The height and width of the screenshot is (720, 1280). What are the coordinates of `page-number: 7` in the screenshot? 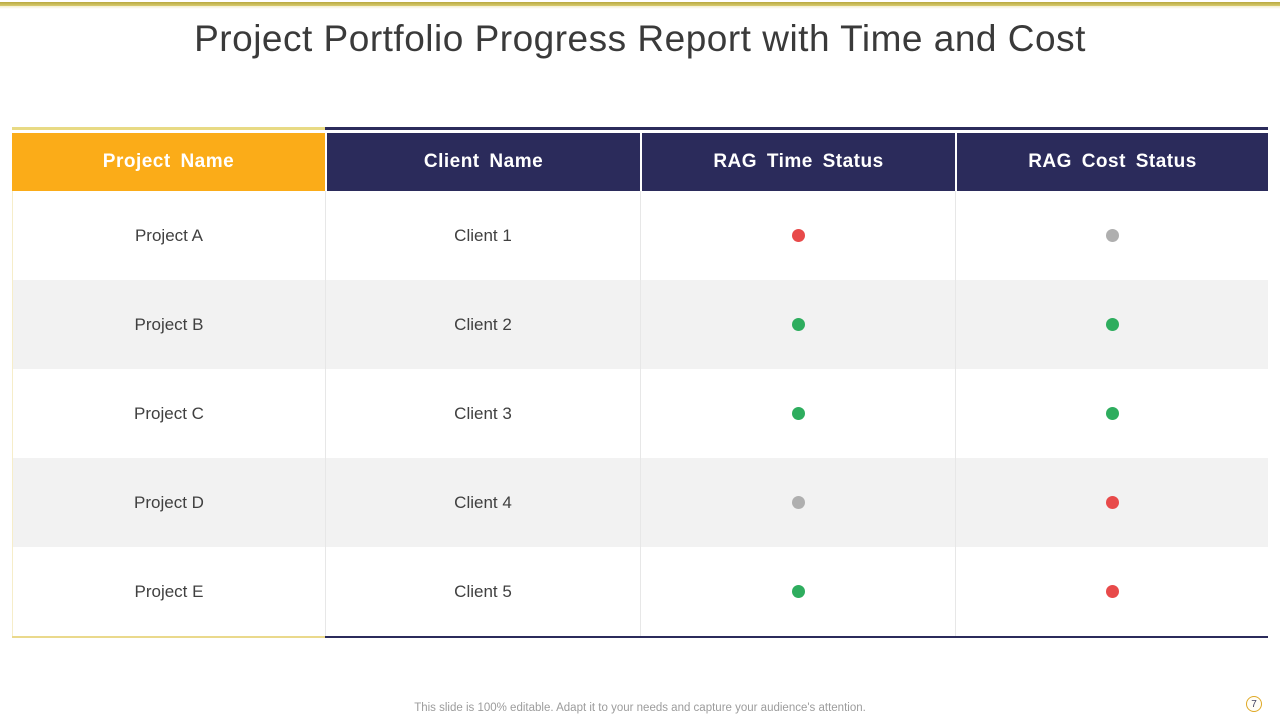 It's located at (1254, 704).